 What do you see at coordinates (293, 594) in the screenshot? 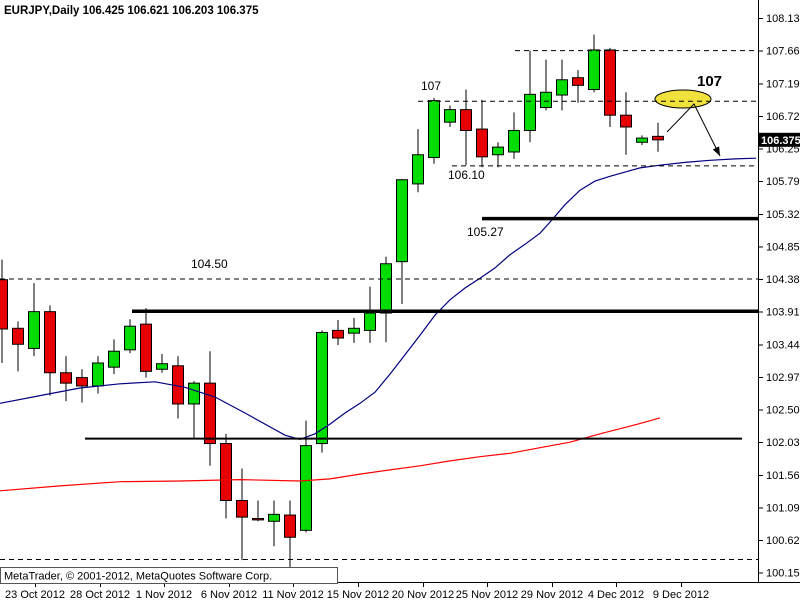
I see `date-axis-label: 11 Nov 2012` at bounding box center [293, 594].